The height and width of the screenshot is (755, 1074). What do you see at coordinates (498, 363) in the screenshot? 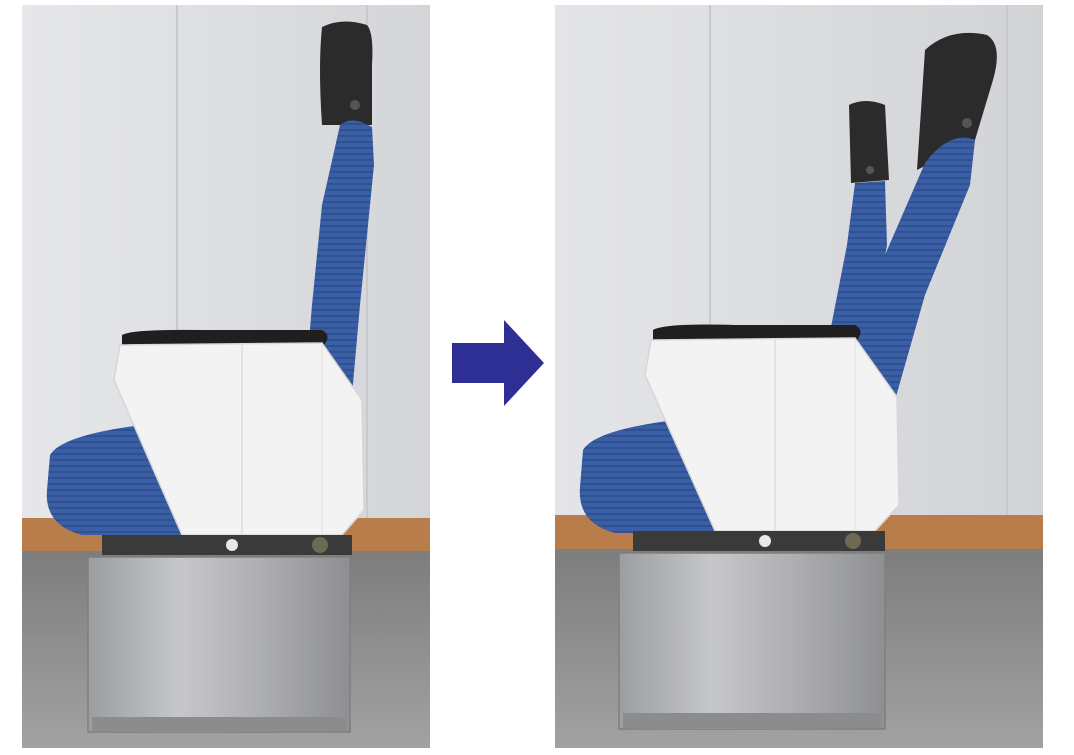
I see `right-arrow-icon` at bounding box center [498, 363].